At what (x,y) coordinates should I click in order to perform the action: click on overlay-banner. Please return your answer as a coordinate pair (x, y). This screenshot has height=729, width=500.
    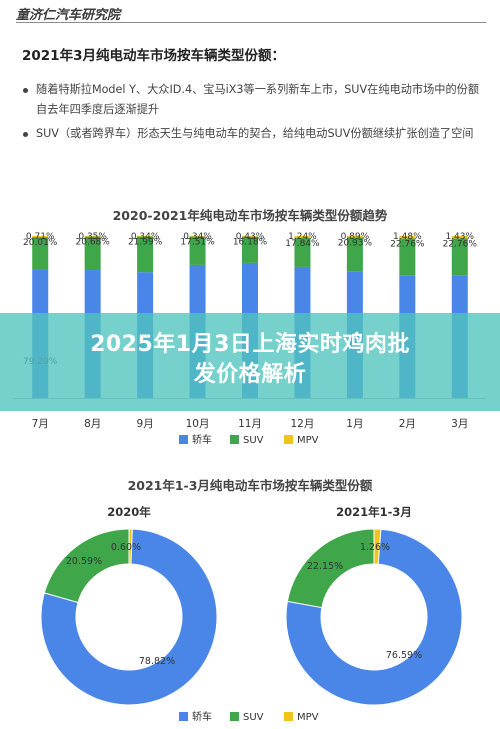
    Looking at the image, I should click on (250, 362).